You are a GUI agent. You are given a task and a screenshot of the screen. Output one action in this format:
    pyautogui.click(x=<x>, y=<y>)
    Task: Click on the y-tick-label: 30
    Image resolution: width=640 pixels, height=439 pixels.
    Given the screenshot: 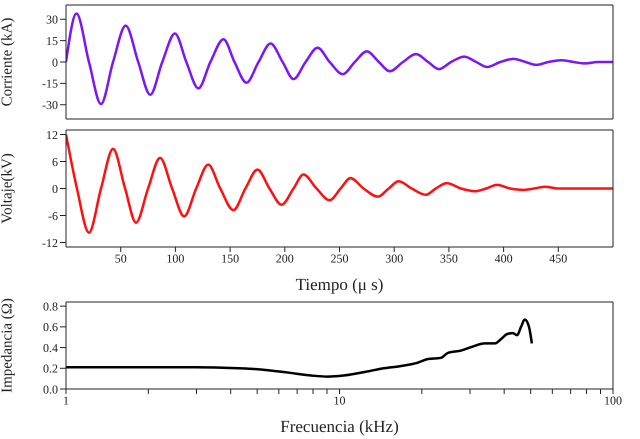 What is the action you would take?
    pyautogui.click(x=52, y=19)
    